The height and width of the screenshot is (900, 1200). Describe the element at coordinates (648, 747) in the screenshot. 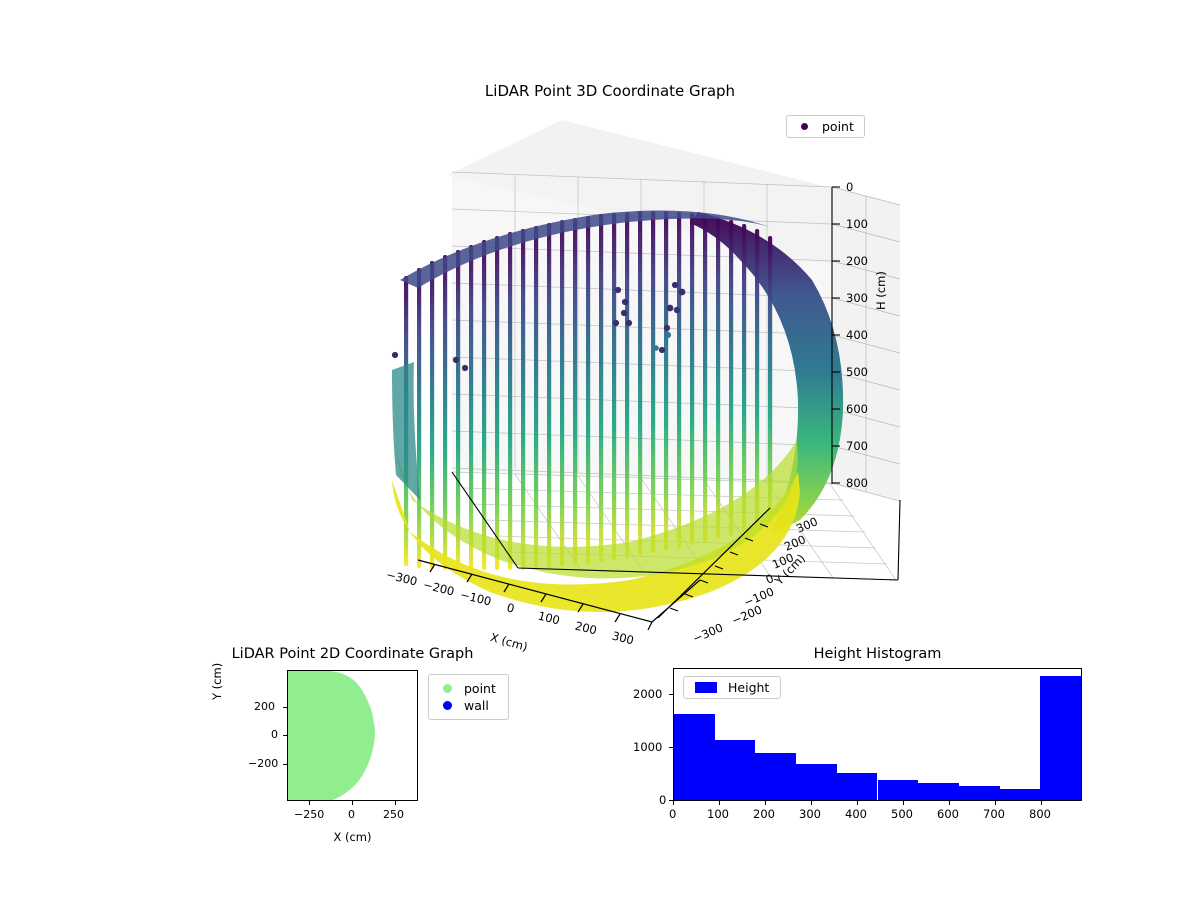

I see `hist-ytick-1000: 1000` at that location.